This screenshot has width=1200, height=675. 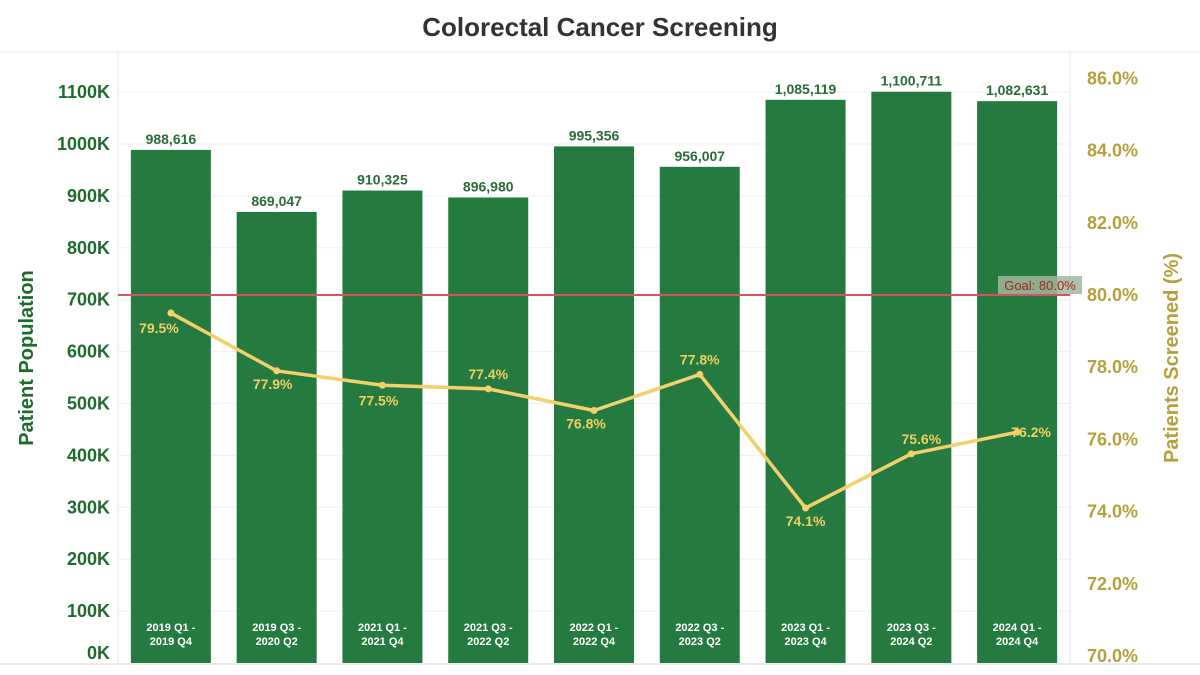 What do you see at coordinates (382, 628) in the screenshot?
I see `category-label: 2021 Q1 -` at bounding box center [382, 628].